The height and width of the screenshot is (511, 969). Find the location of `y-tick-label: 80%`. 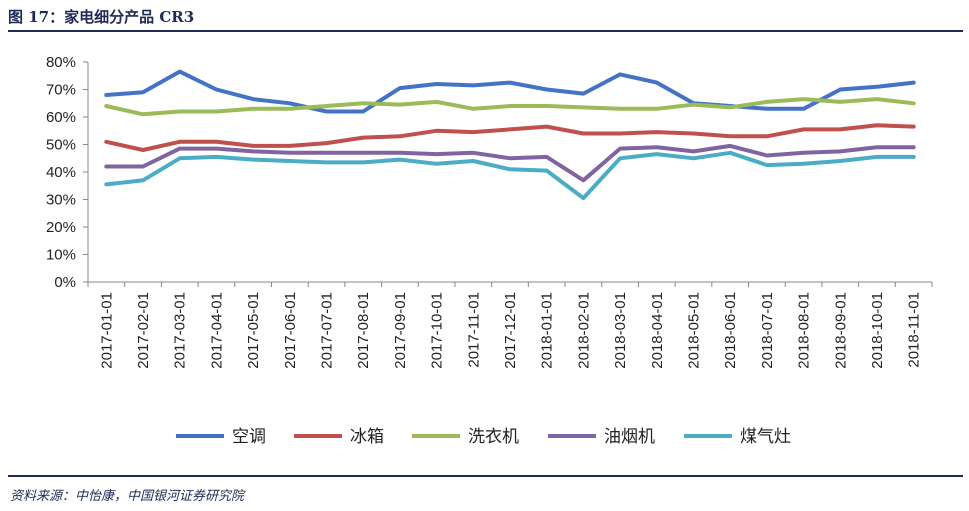

y-tick-label: 80% is located at coordinates (61, 62).